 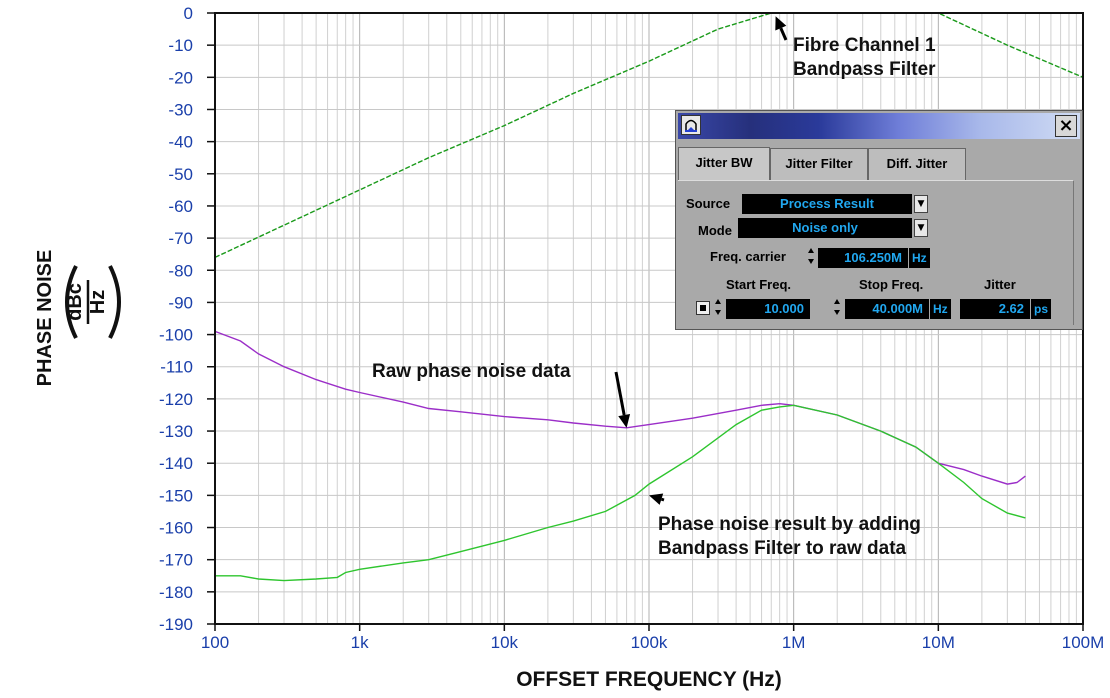 I want to click on y-tick-label: 0, so click(x=188, y=13).